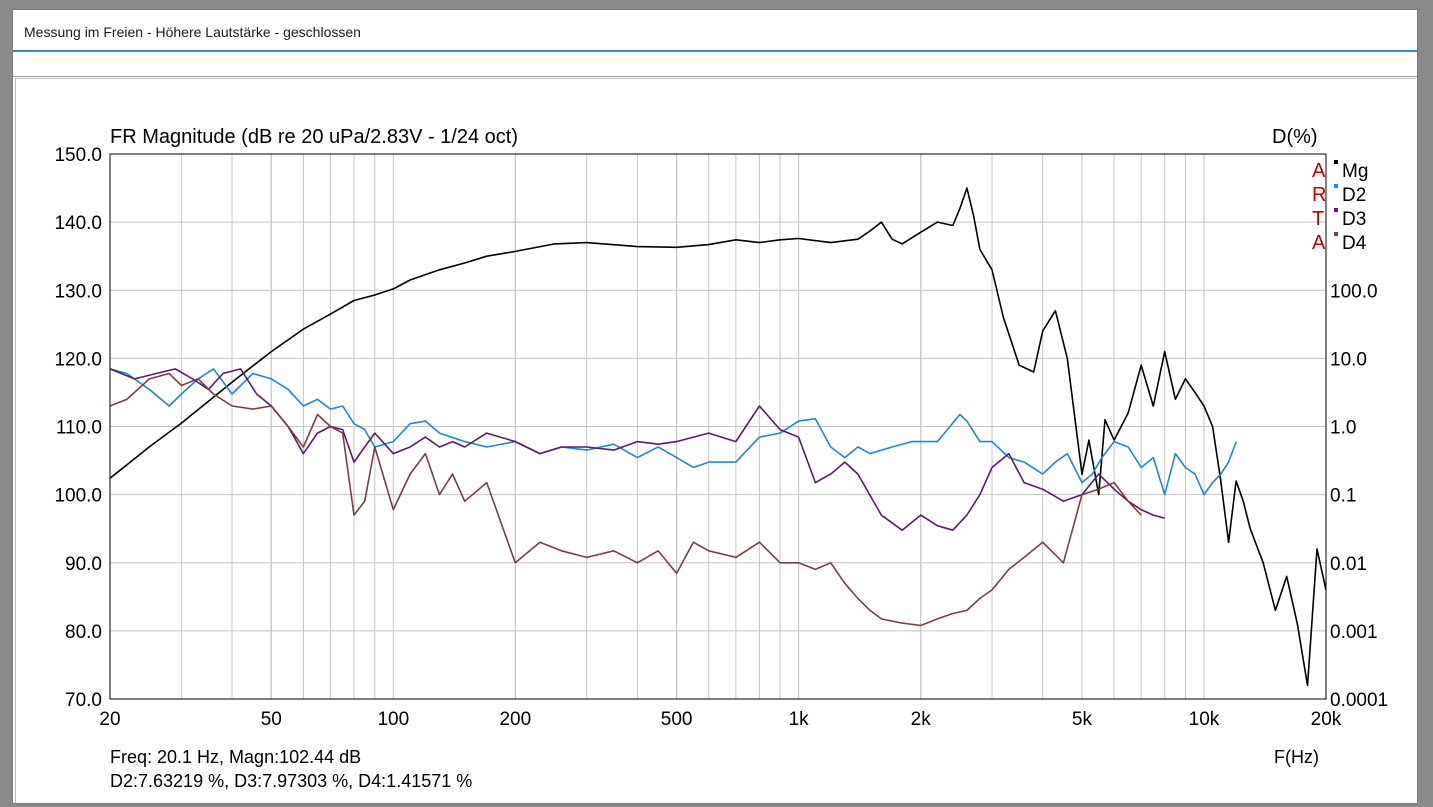 The height and width of the screenshot is (807, 1433). What do you see at coordinates (921, 719) in the screenshot?
I see `x-tick-label: 2k` at bounding box center [921, 719].